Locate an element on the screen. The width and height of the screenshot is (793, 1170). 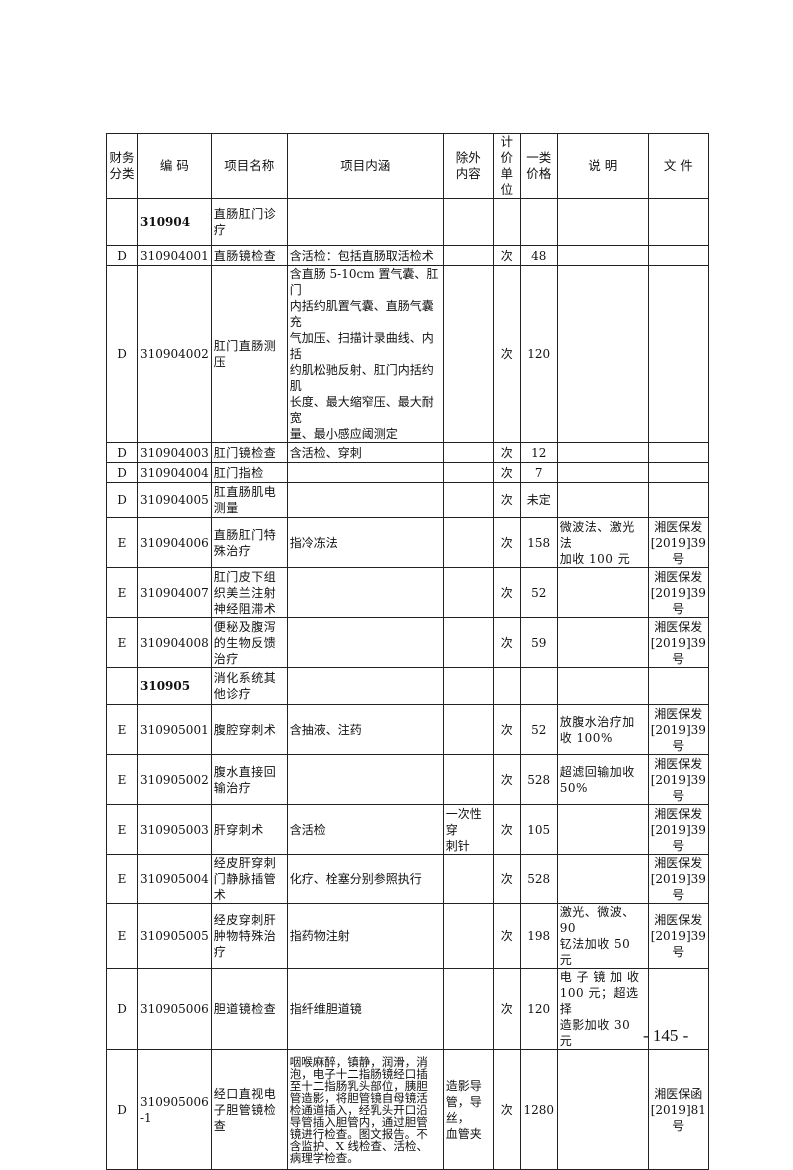
cell-item-name: 肛直肠肌电 测量 is located at coordinates (249, 500).